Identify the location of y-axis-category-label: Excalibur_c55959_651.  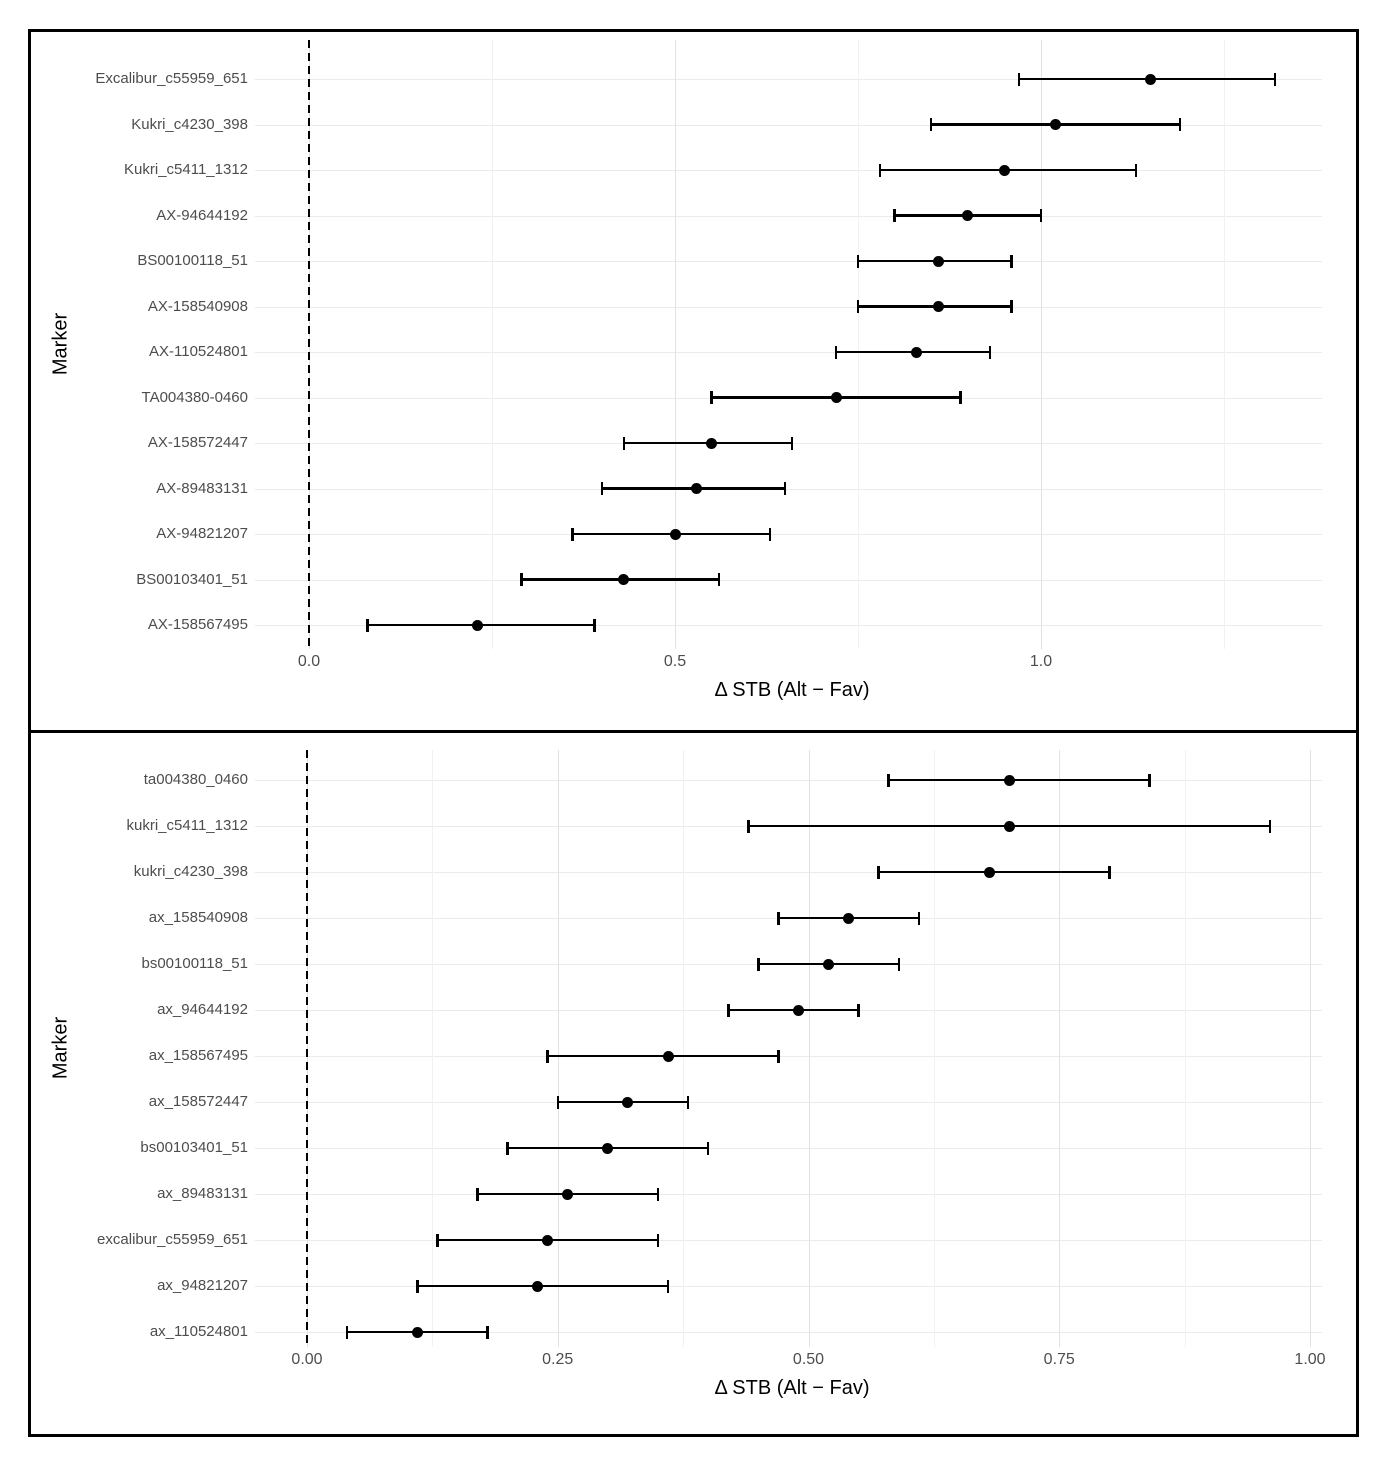
(171, 78).